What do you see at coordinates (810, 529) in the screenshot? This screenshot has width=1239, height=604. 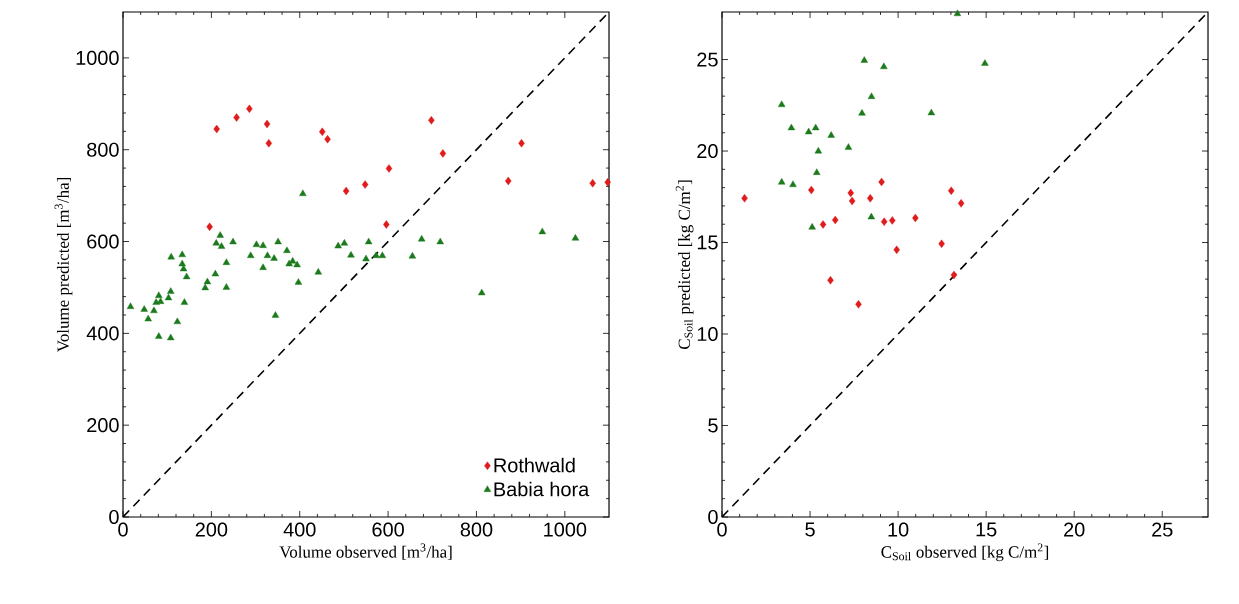 I see `x-tick-label: 5` at bounding box center [810, 529].